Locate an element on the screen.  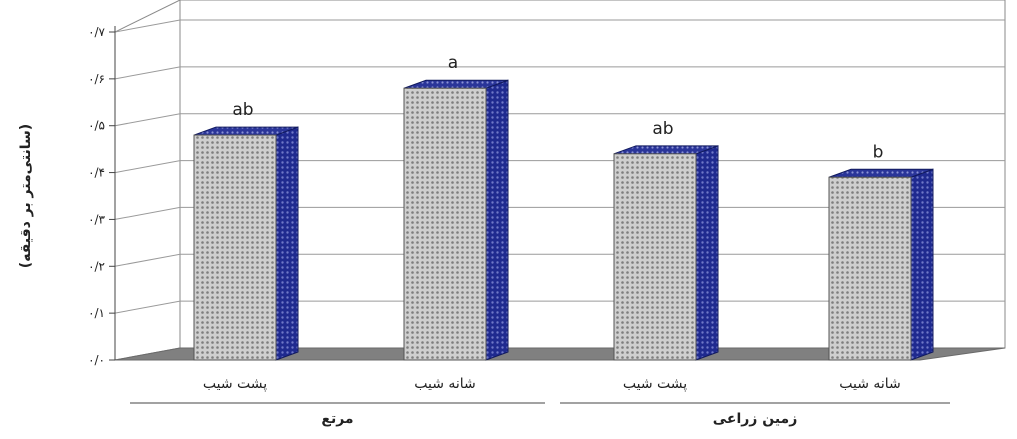
y-tick-label: ۰/۴ is located at coordinates (96, 173).